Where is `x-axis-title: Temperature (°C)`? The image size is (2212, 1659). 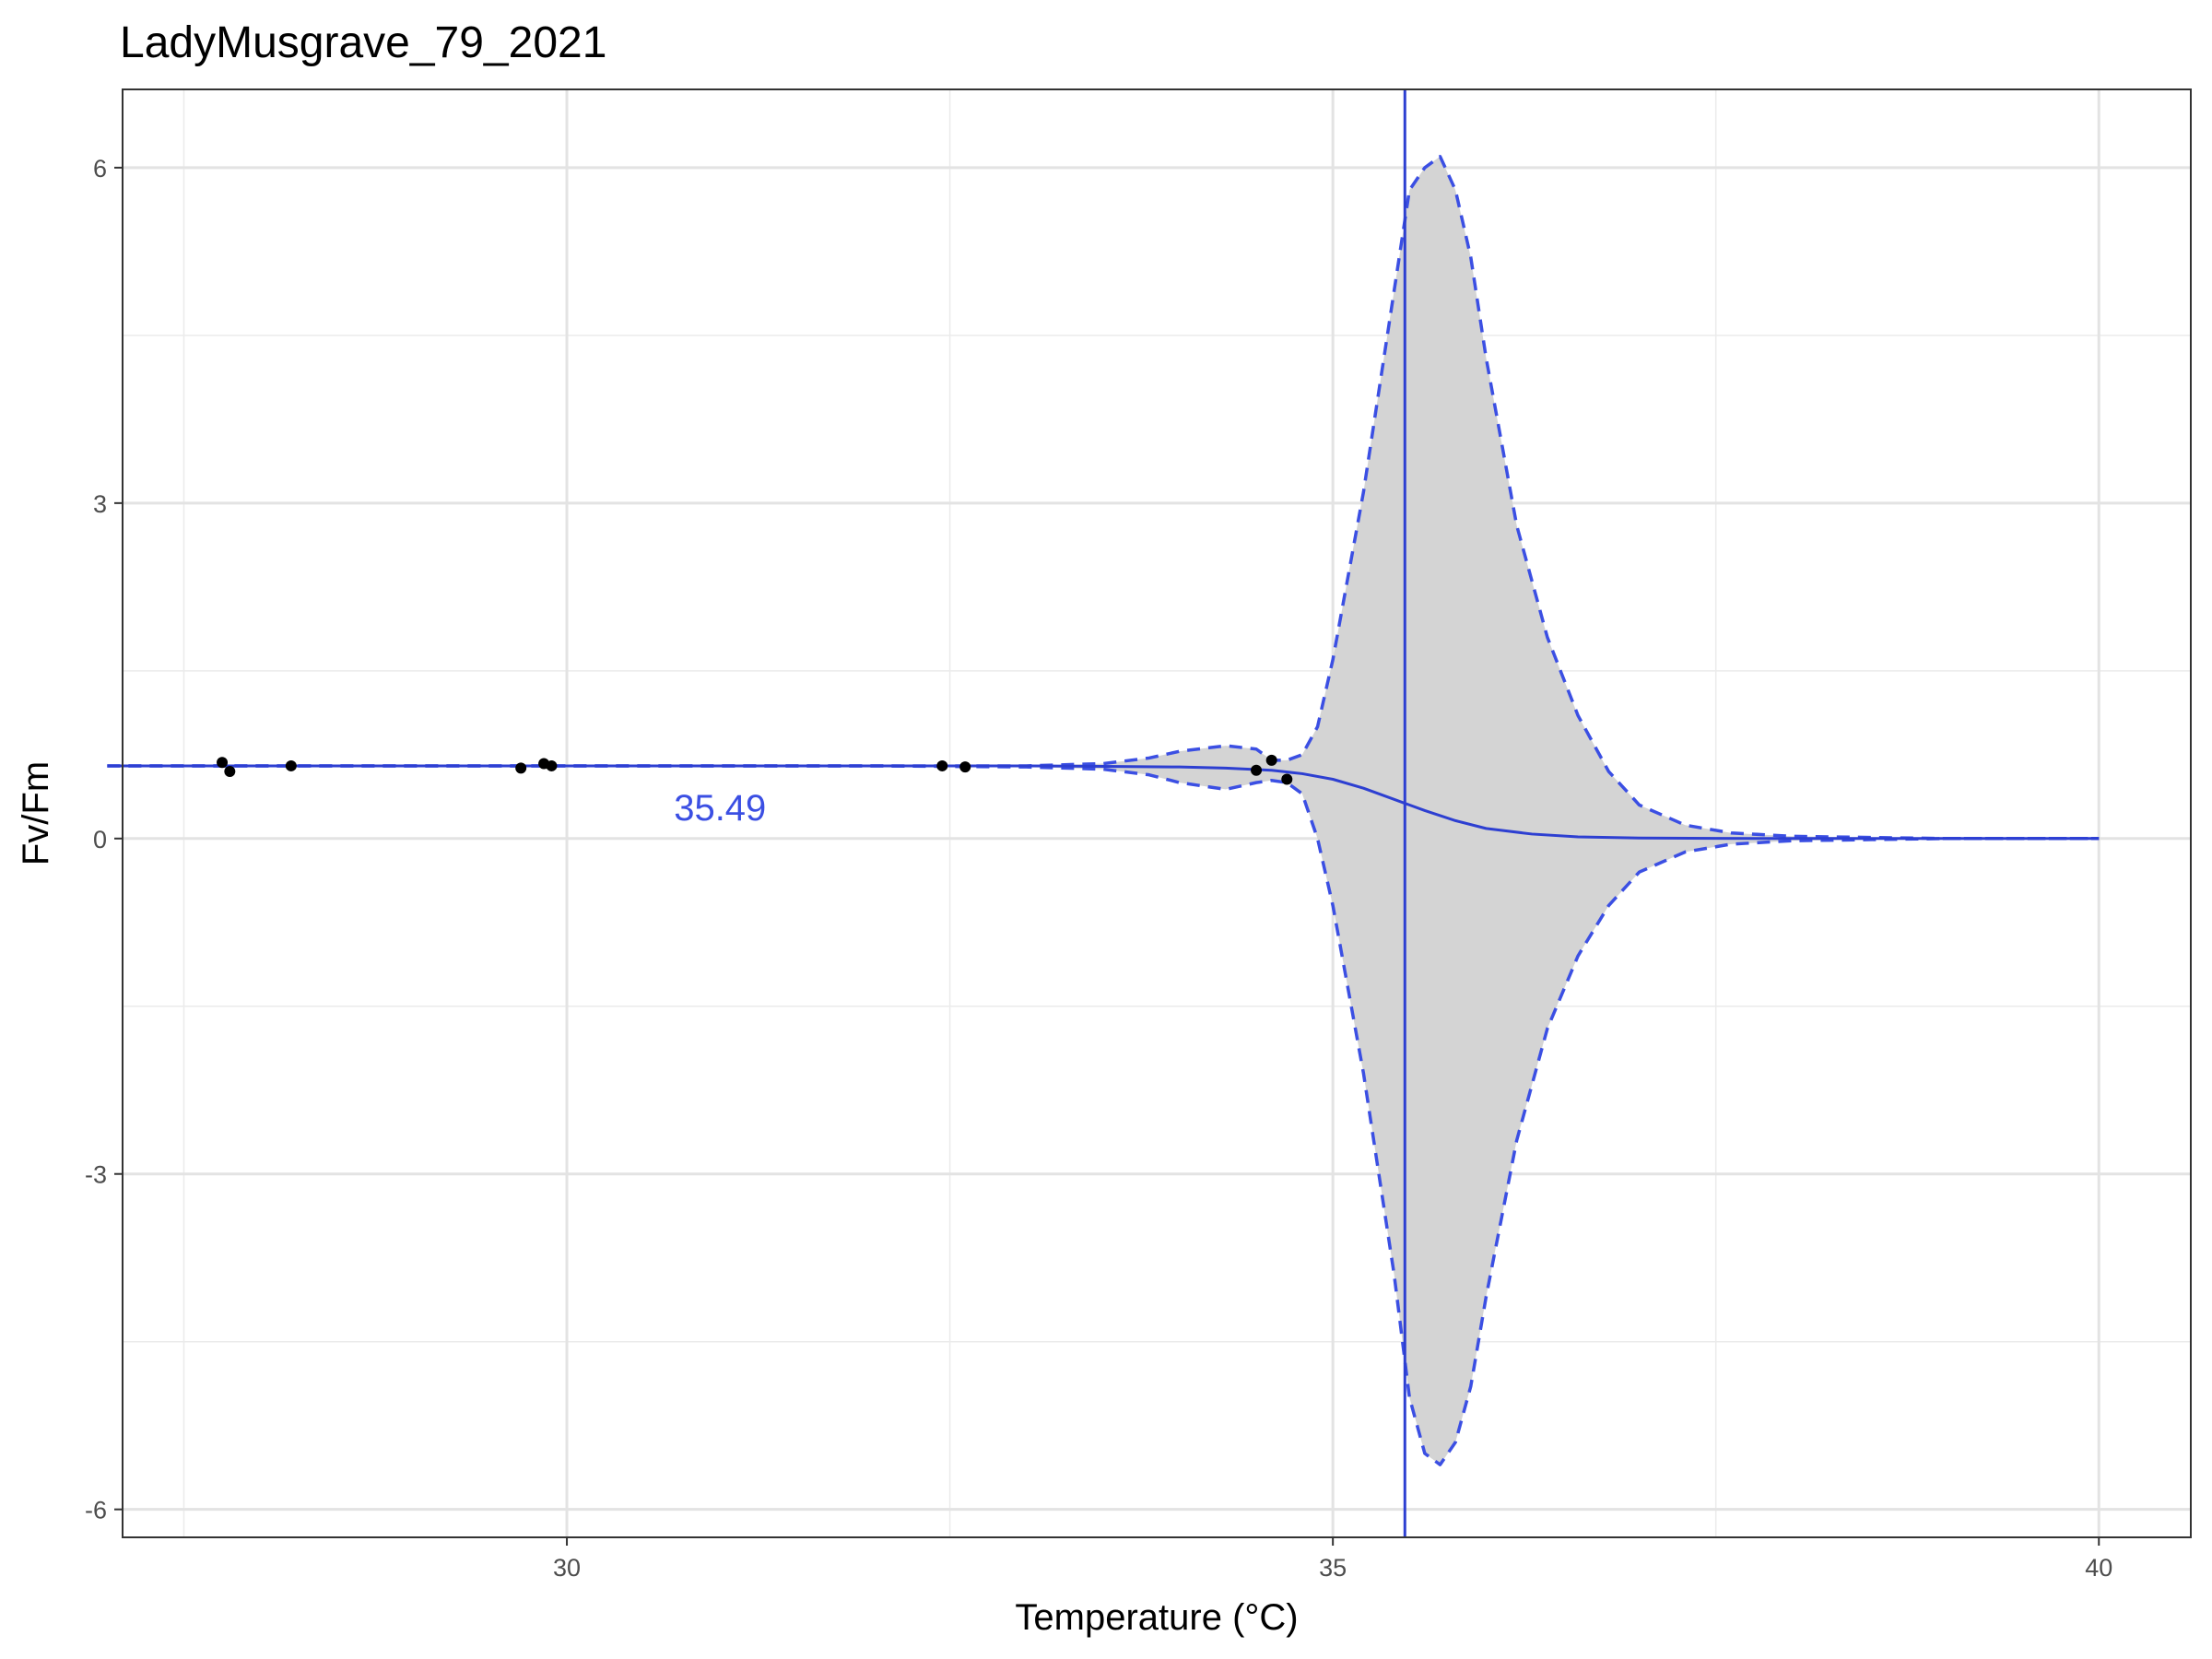 x-axis-title: Temperature (°C) is located at coordinates (1156, 1617).